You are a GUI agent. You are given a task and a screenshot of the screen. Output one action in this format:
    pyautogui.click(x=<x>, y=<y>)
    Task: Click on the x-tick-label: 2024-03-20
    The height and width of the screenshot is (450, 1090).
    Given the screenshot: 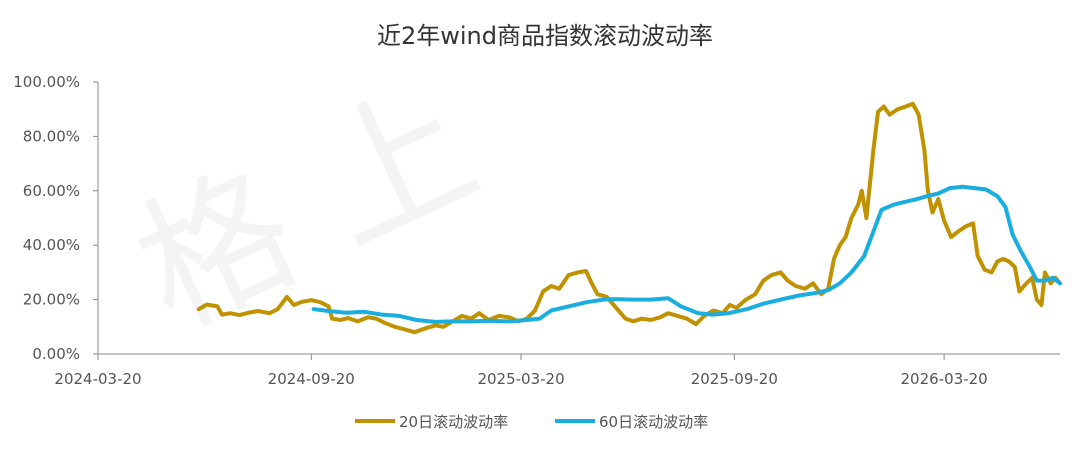 What is the action you would take?
    pyautogui.click(x=97, y=379)
    